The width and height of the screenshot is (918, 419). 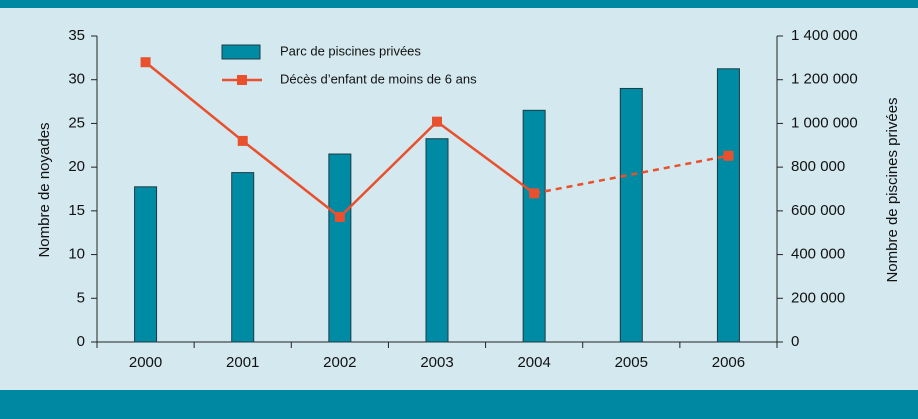 What do you see at coordinates (76, 210) in the screenshot?
I see `y-tick-label: 15` at bounding box center [76, 210].